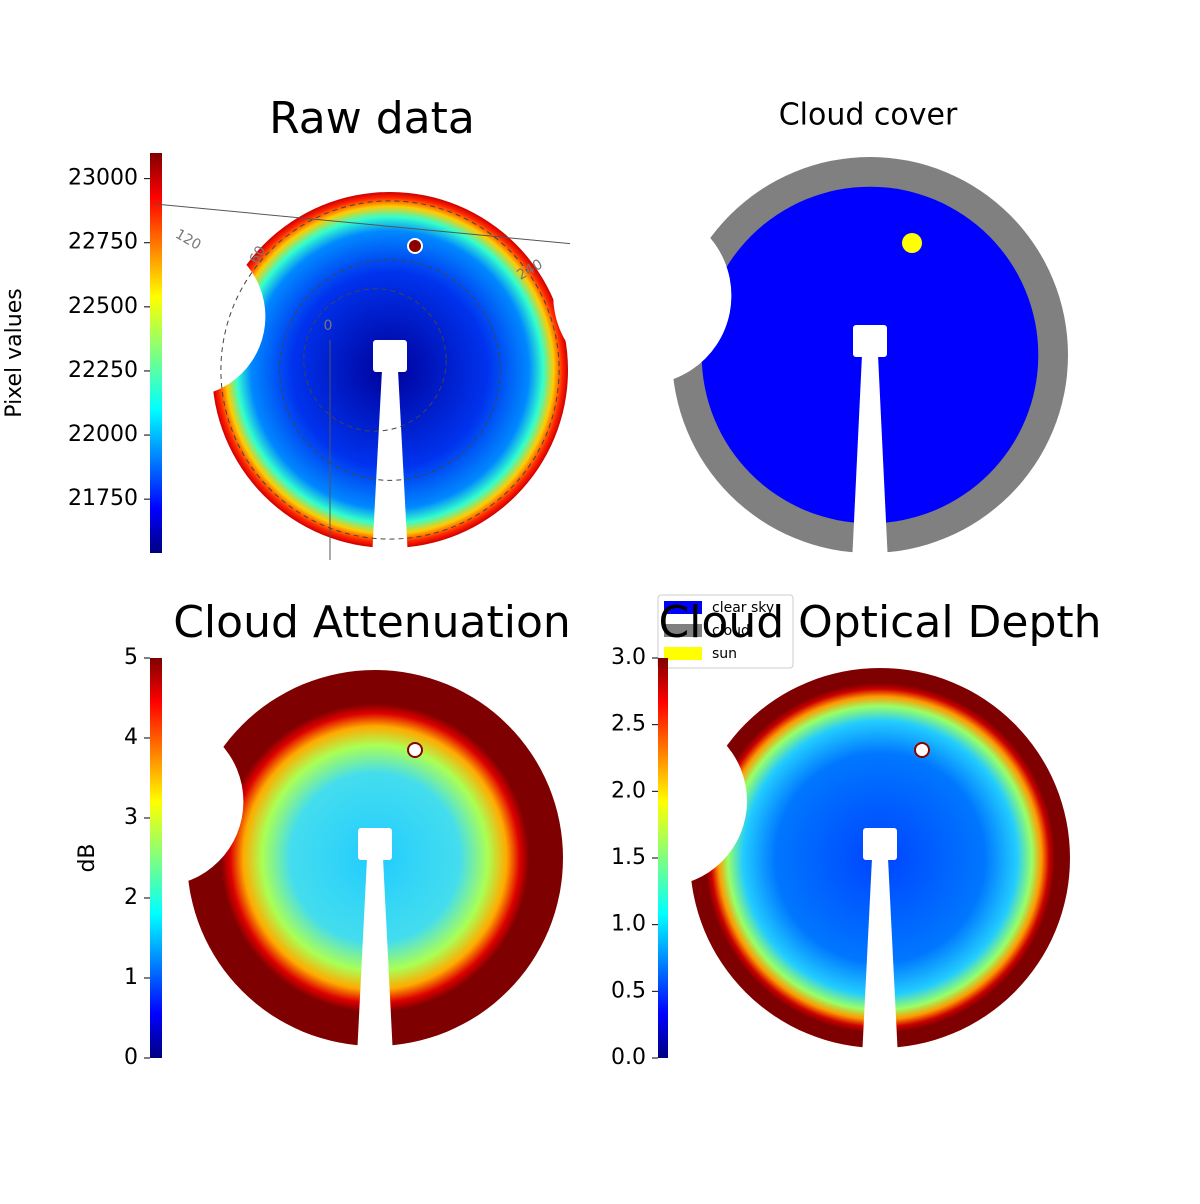 This screenshot has width=1200, height=1204. Describe the element at coordinates (743, 608) in the screenshot. I see `legend-label: clear sky` at that location.